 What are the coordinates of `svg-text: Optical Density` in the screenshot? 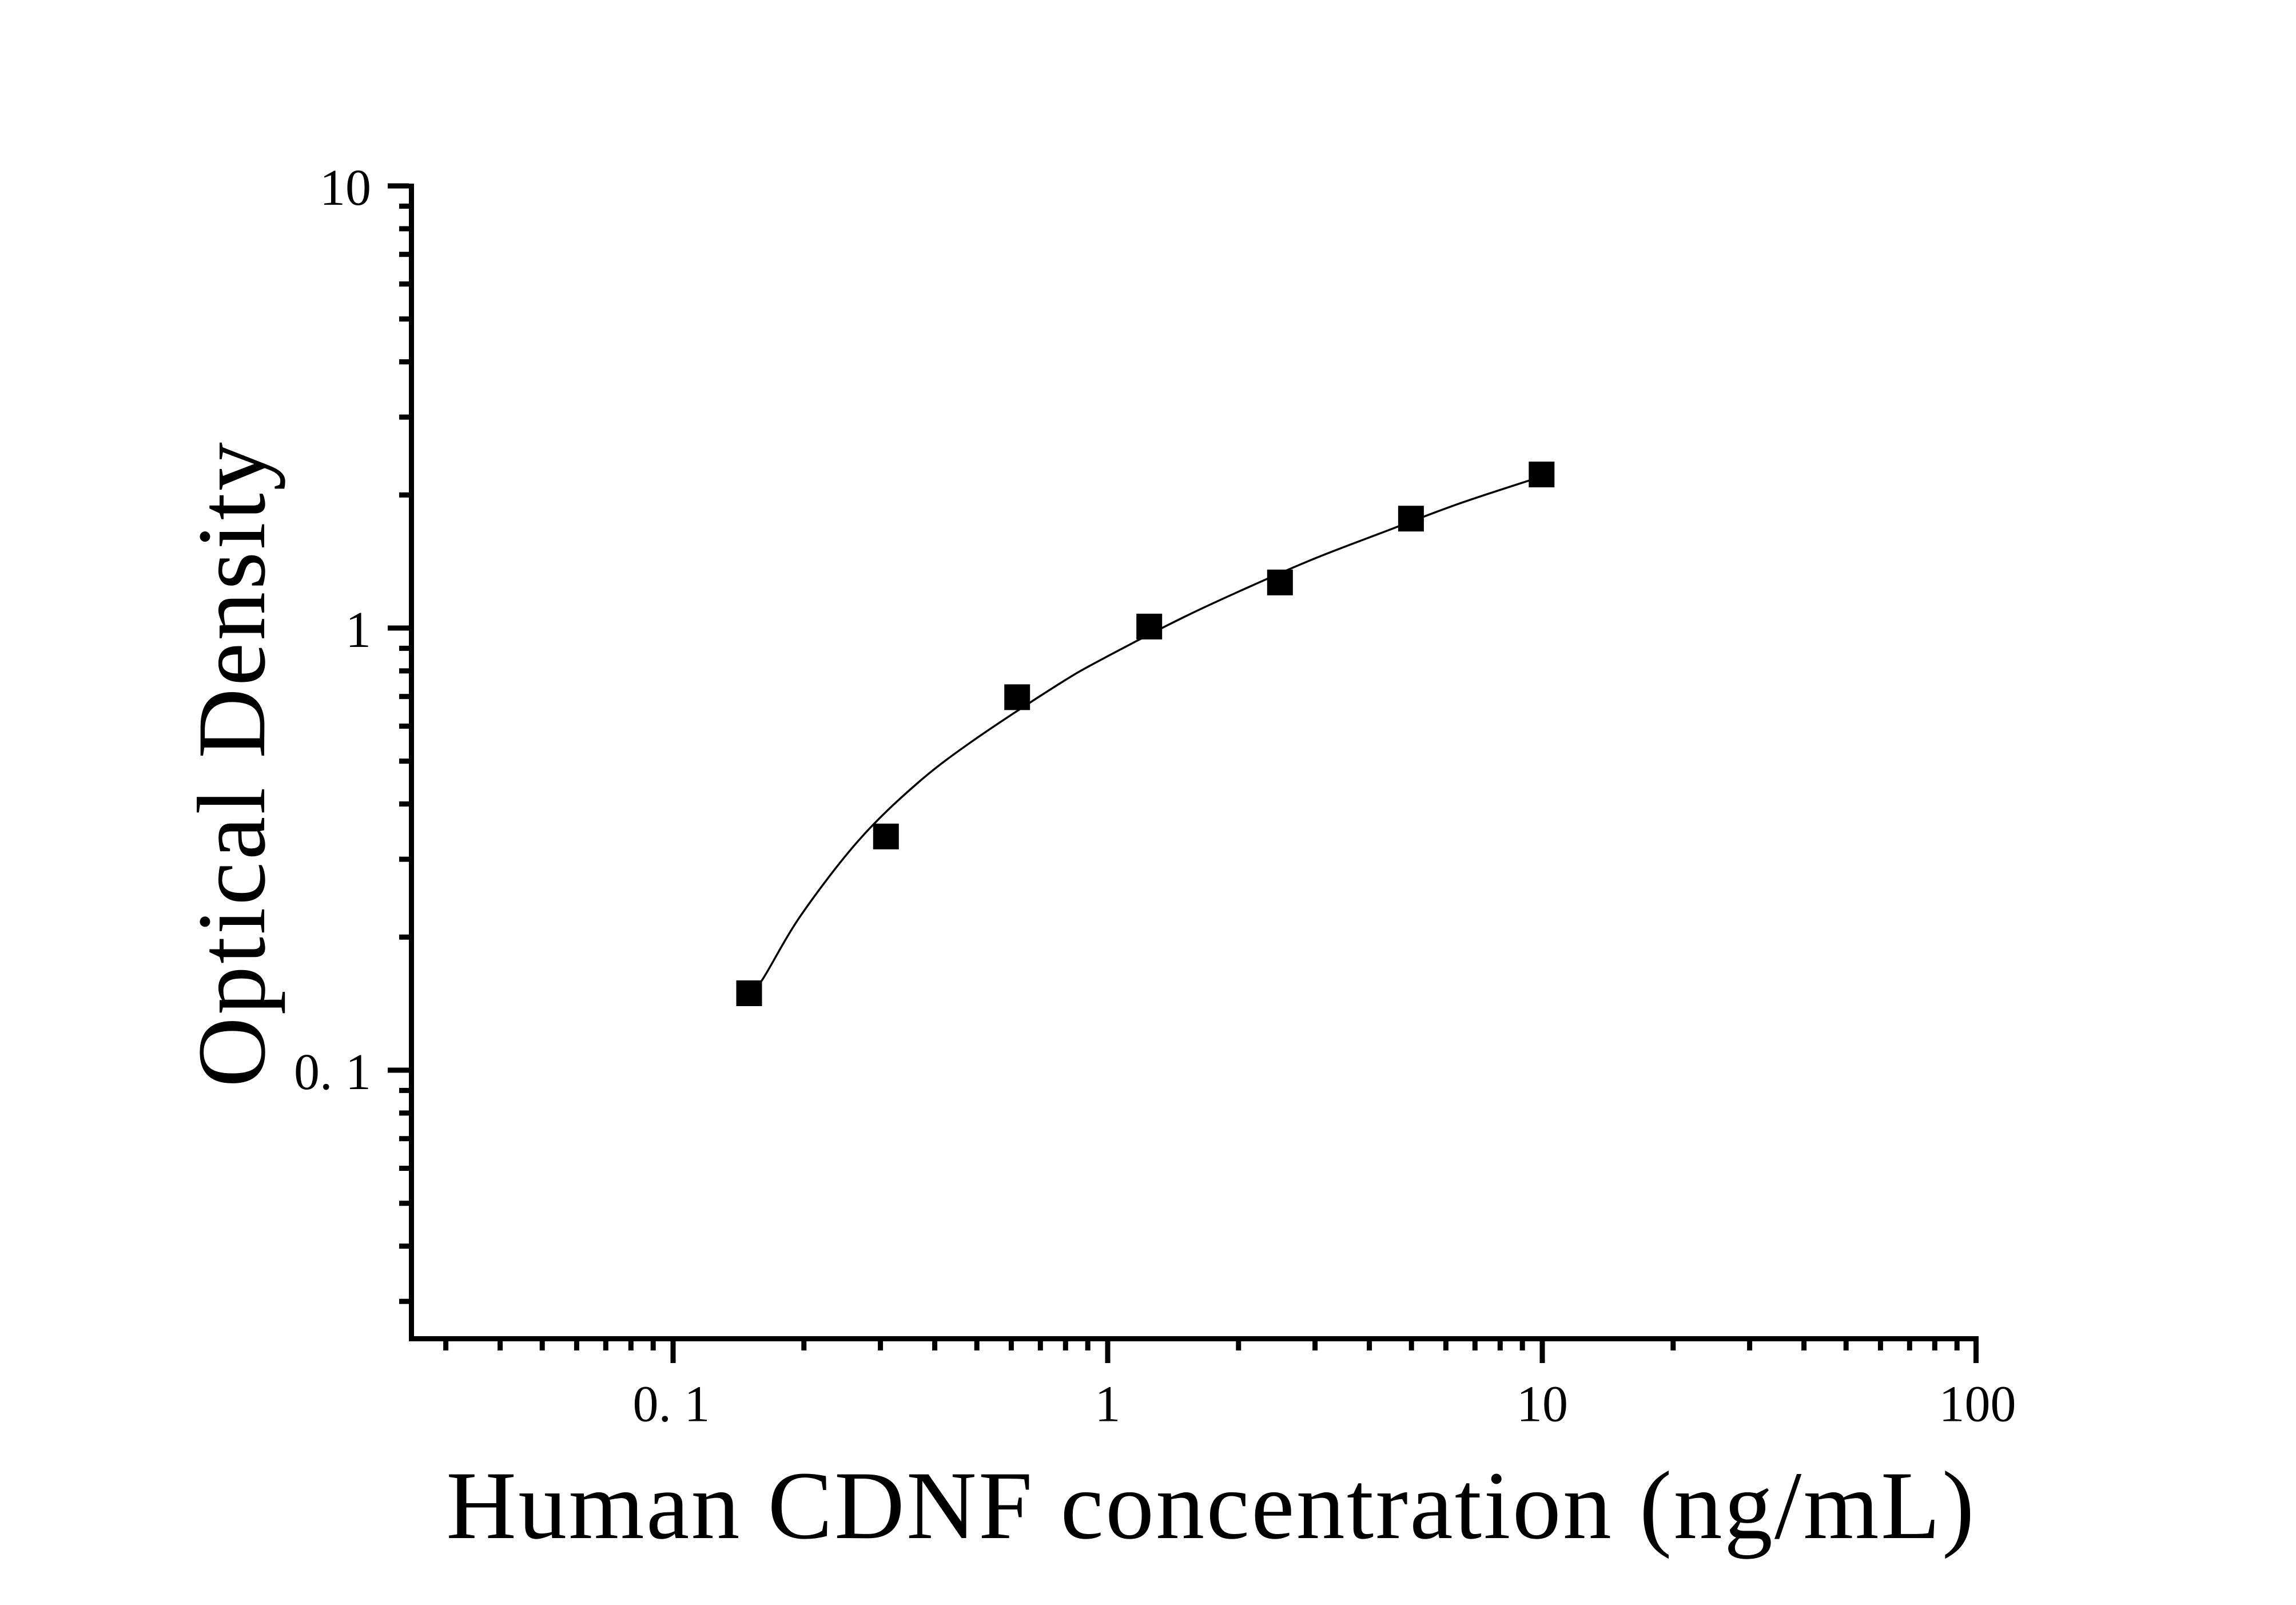 It's located at (232, 763).